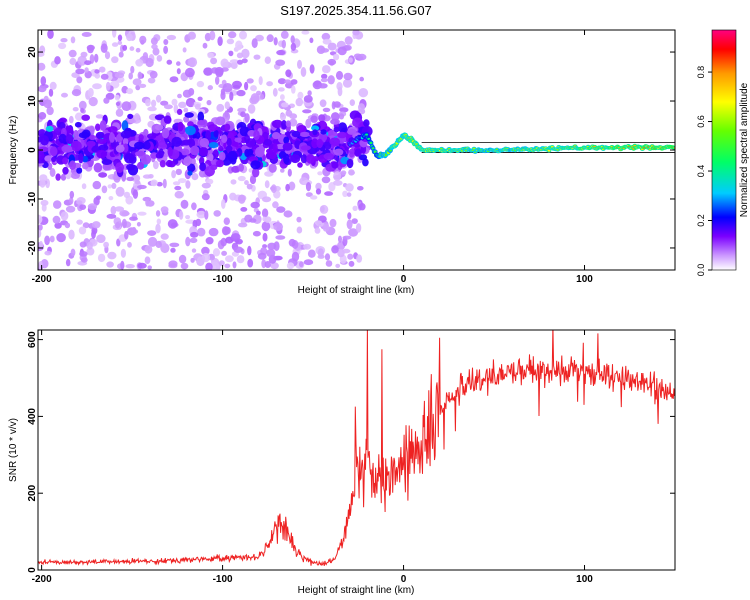 Image resolution: width=750 pixels, height=600 pixels. Describe the element at coordinates (32, 247) in the screenshot. I see `y-tick-label: -20` at that location.